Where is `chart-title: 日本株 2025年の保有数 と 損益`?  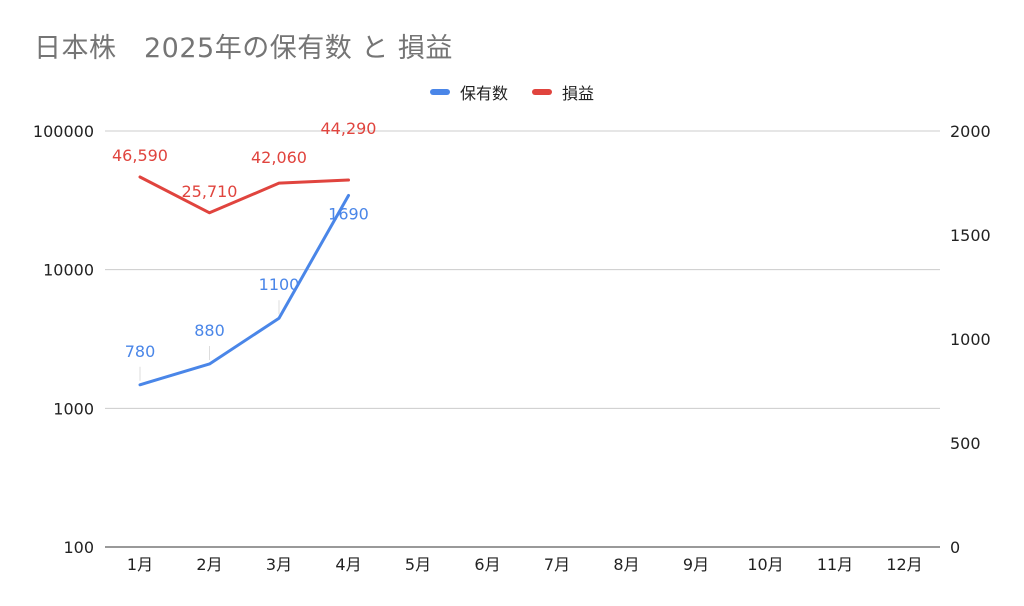 chart-title: 日本株 2025年の保有数 と 損益 is located at coordinates (243, 48).